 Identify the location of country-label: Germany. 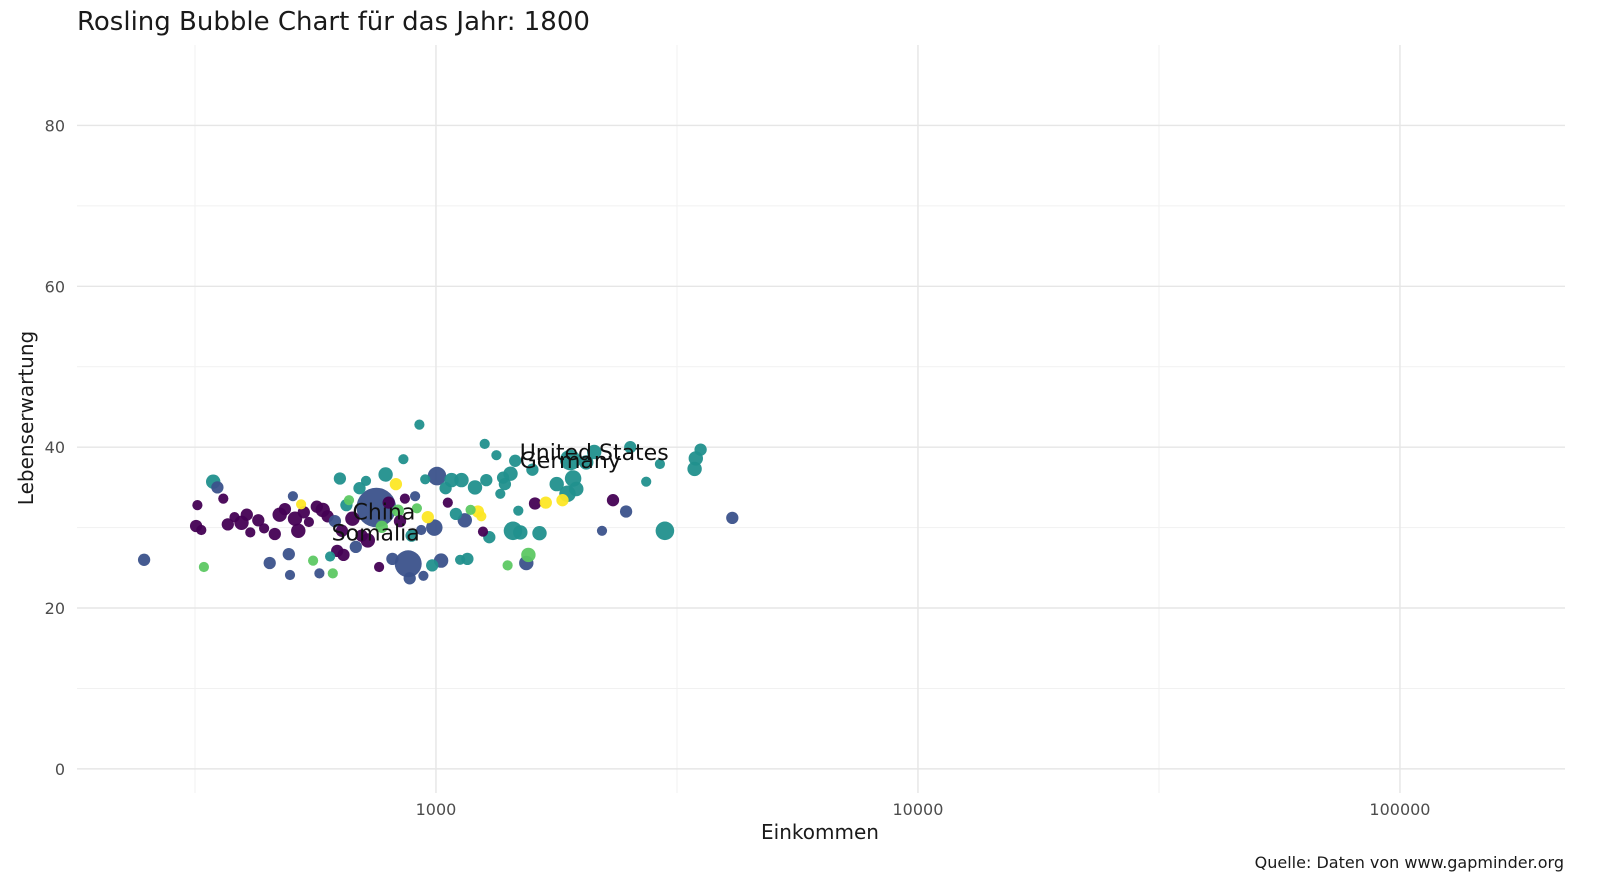
(570, 461).